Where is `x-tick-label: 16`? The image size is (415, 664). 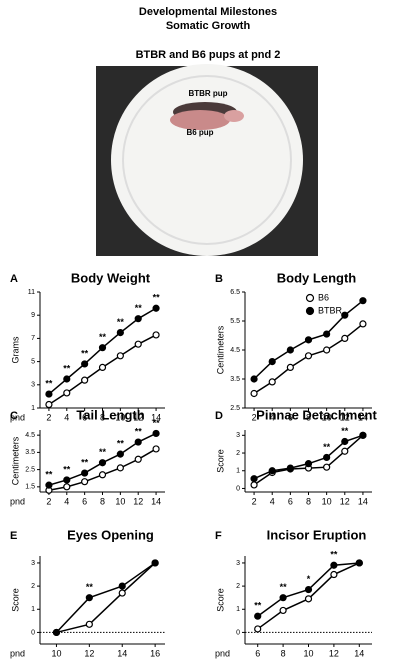 x-tick-label: 16 is located at coordinates (155, 653).